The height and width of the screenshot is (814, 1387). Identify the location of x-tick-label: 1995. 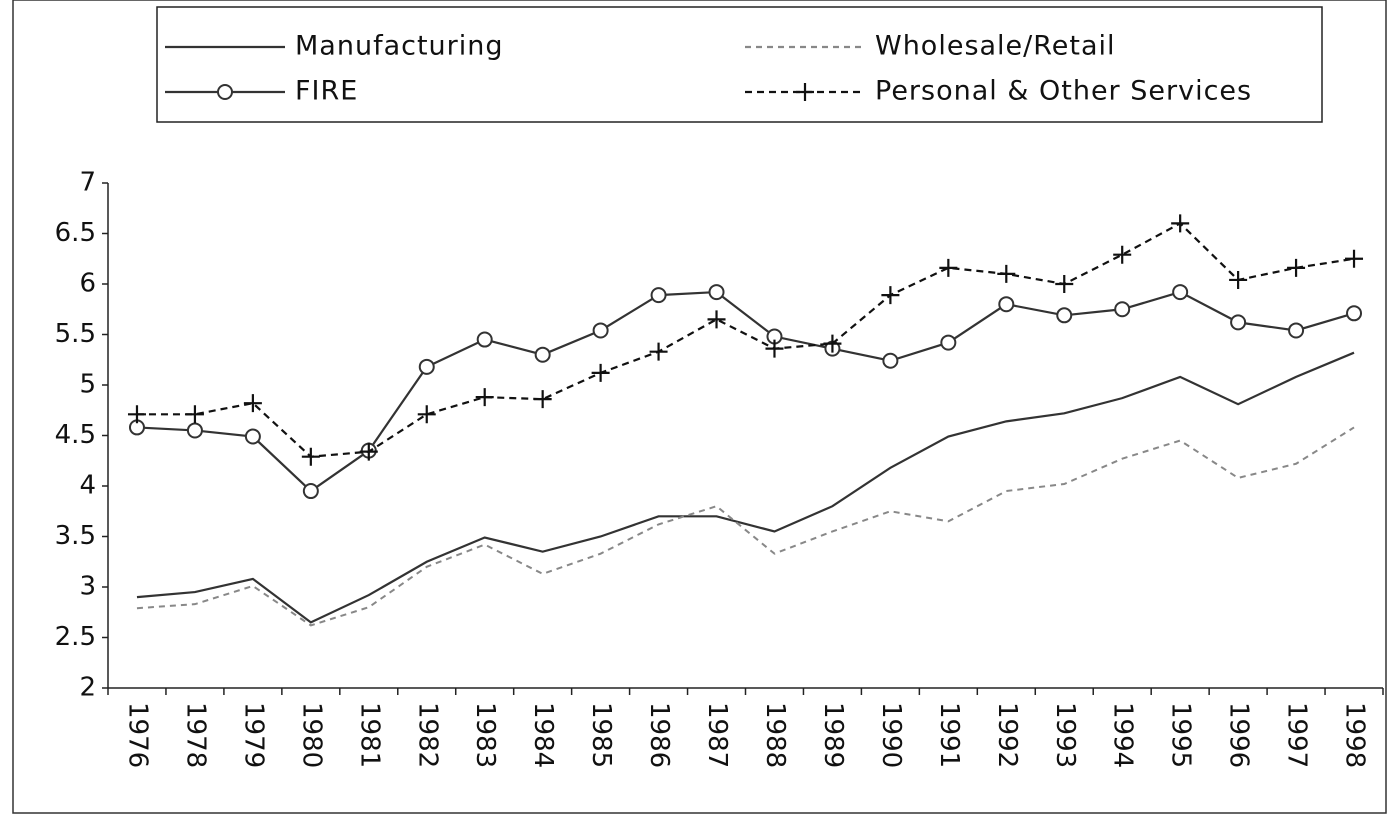
(1181, 735).